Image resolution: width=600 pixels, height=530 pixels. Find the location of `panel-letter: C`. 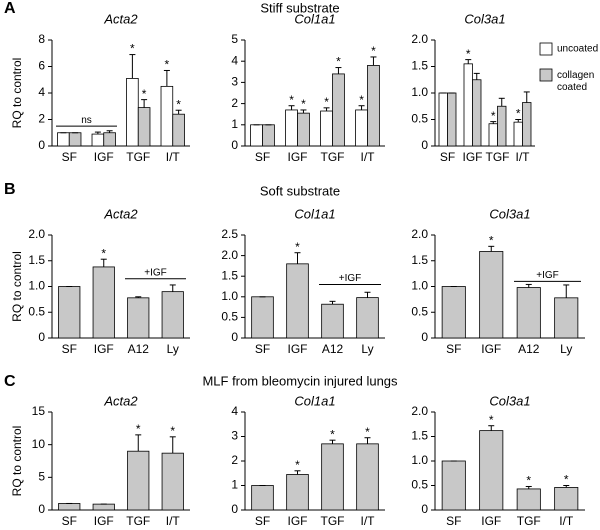

panel-letter: C is located at coordinates (10, 381).